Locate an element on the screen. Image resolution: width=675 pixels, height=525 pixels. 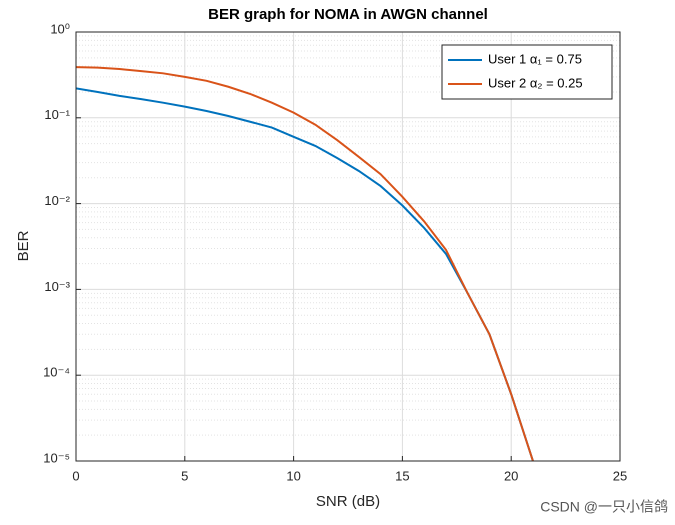
legend-box is located at coordinates (527, 72).